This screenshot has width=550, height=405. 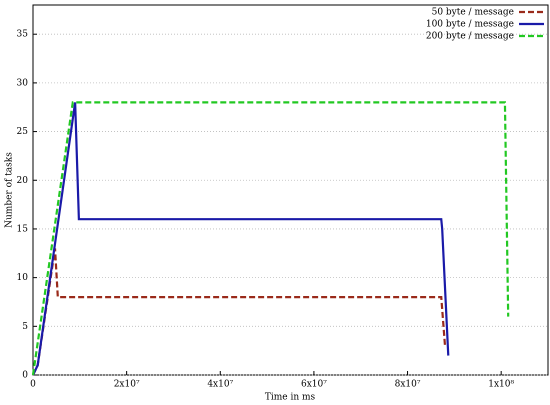 I want to click on y-tick-label: 35, so click(x=23, y=35).